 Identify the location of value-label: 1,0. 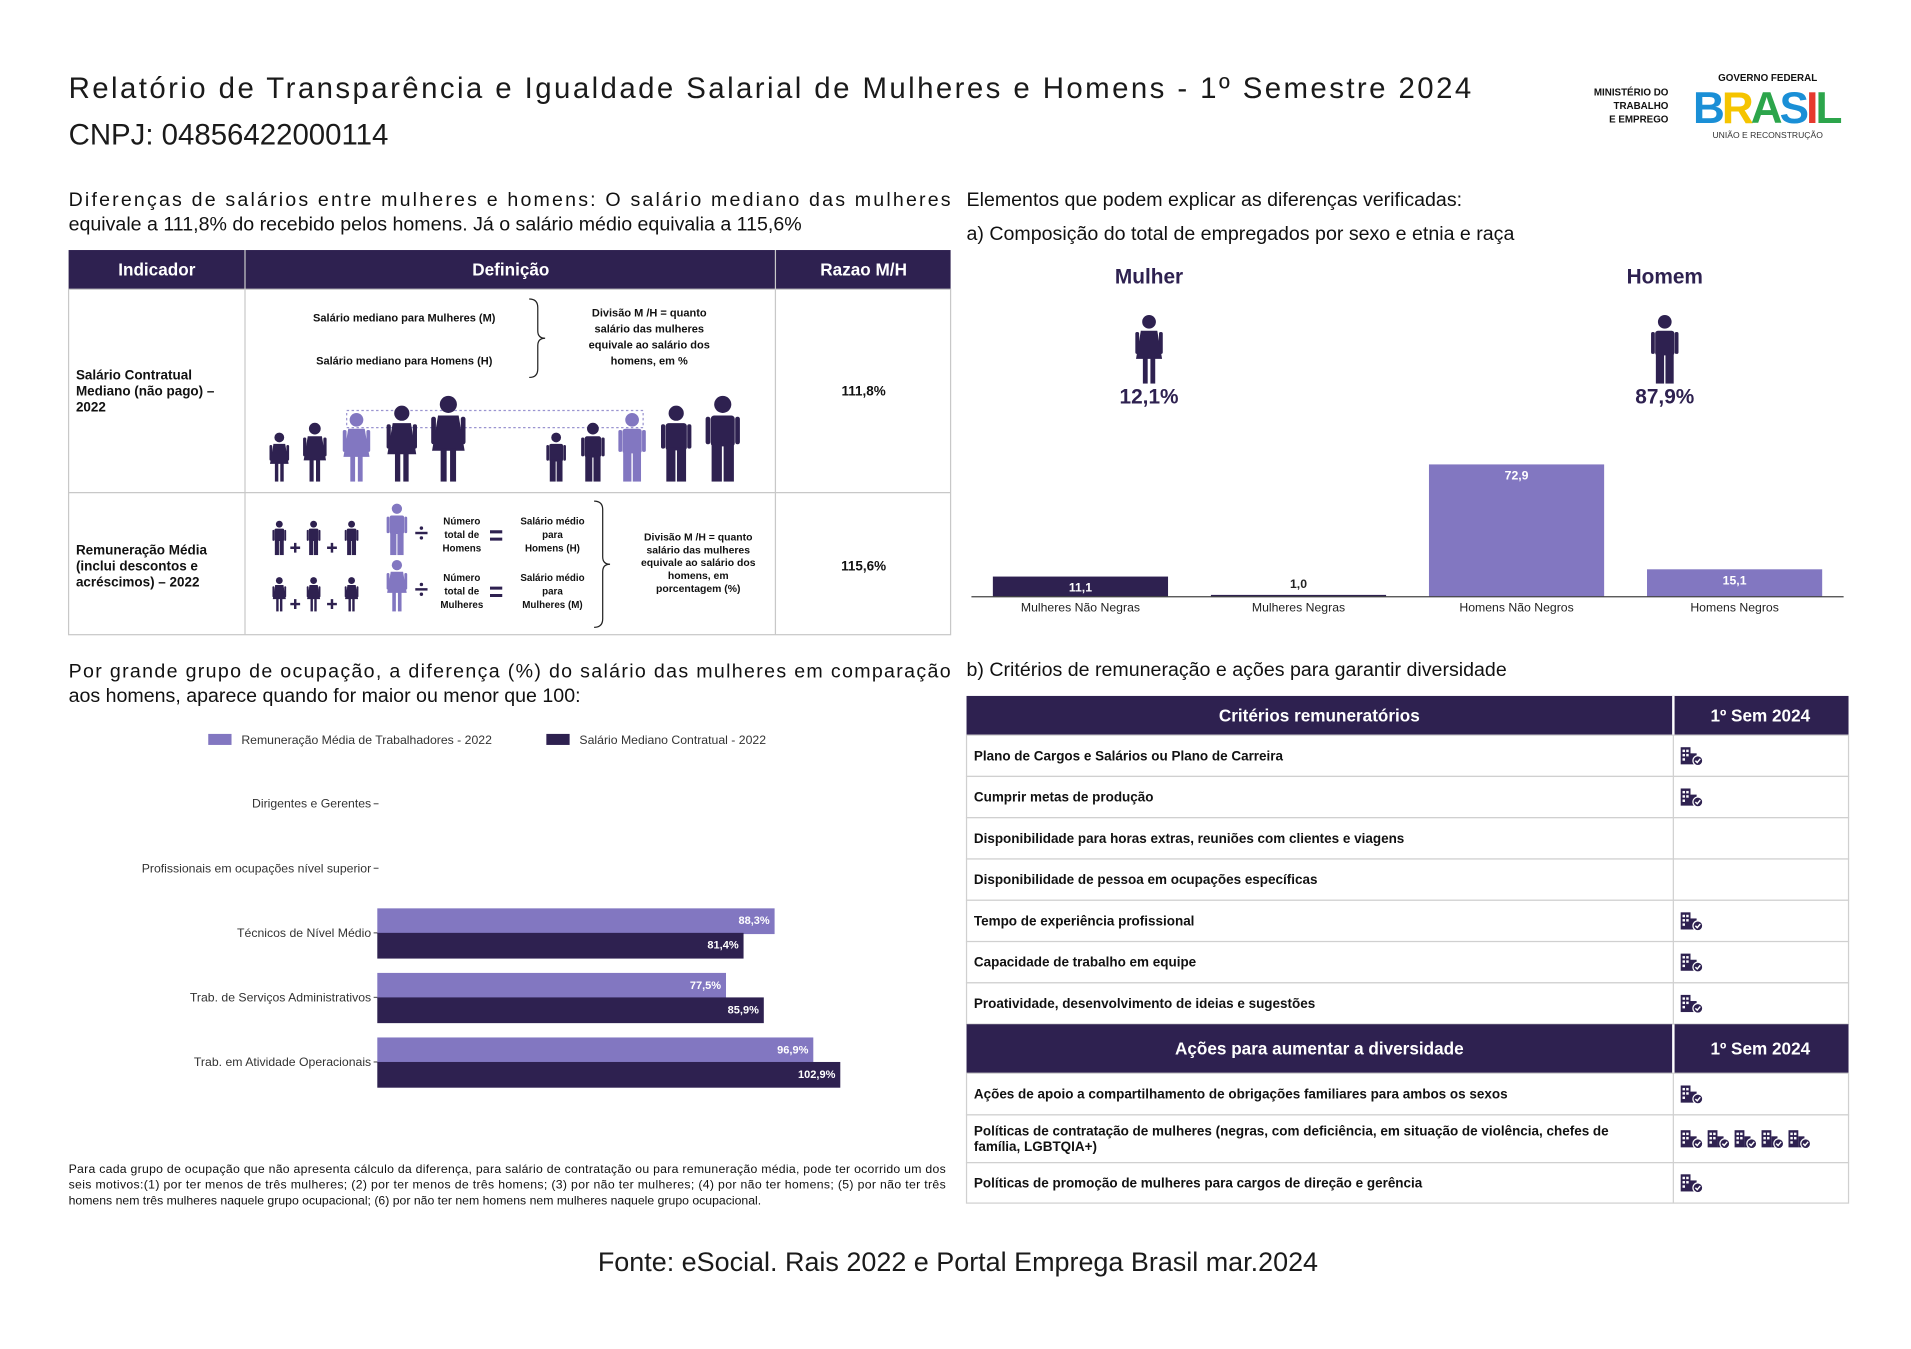
(1298, 584).